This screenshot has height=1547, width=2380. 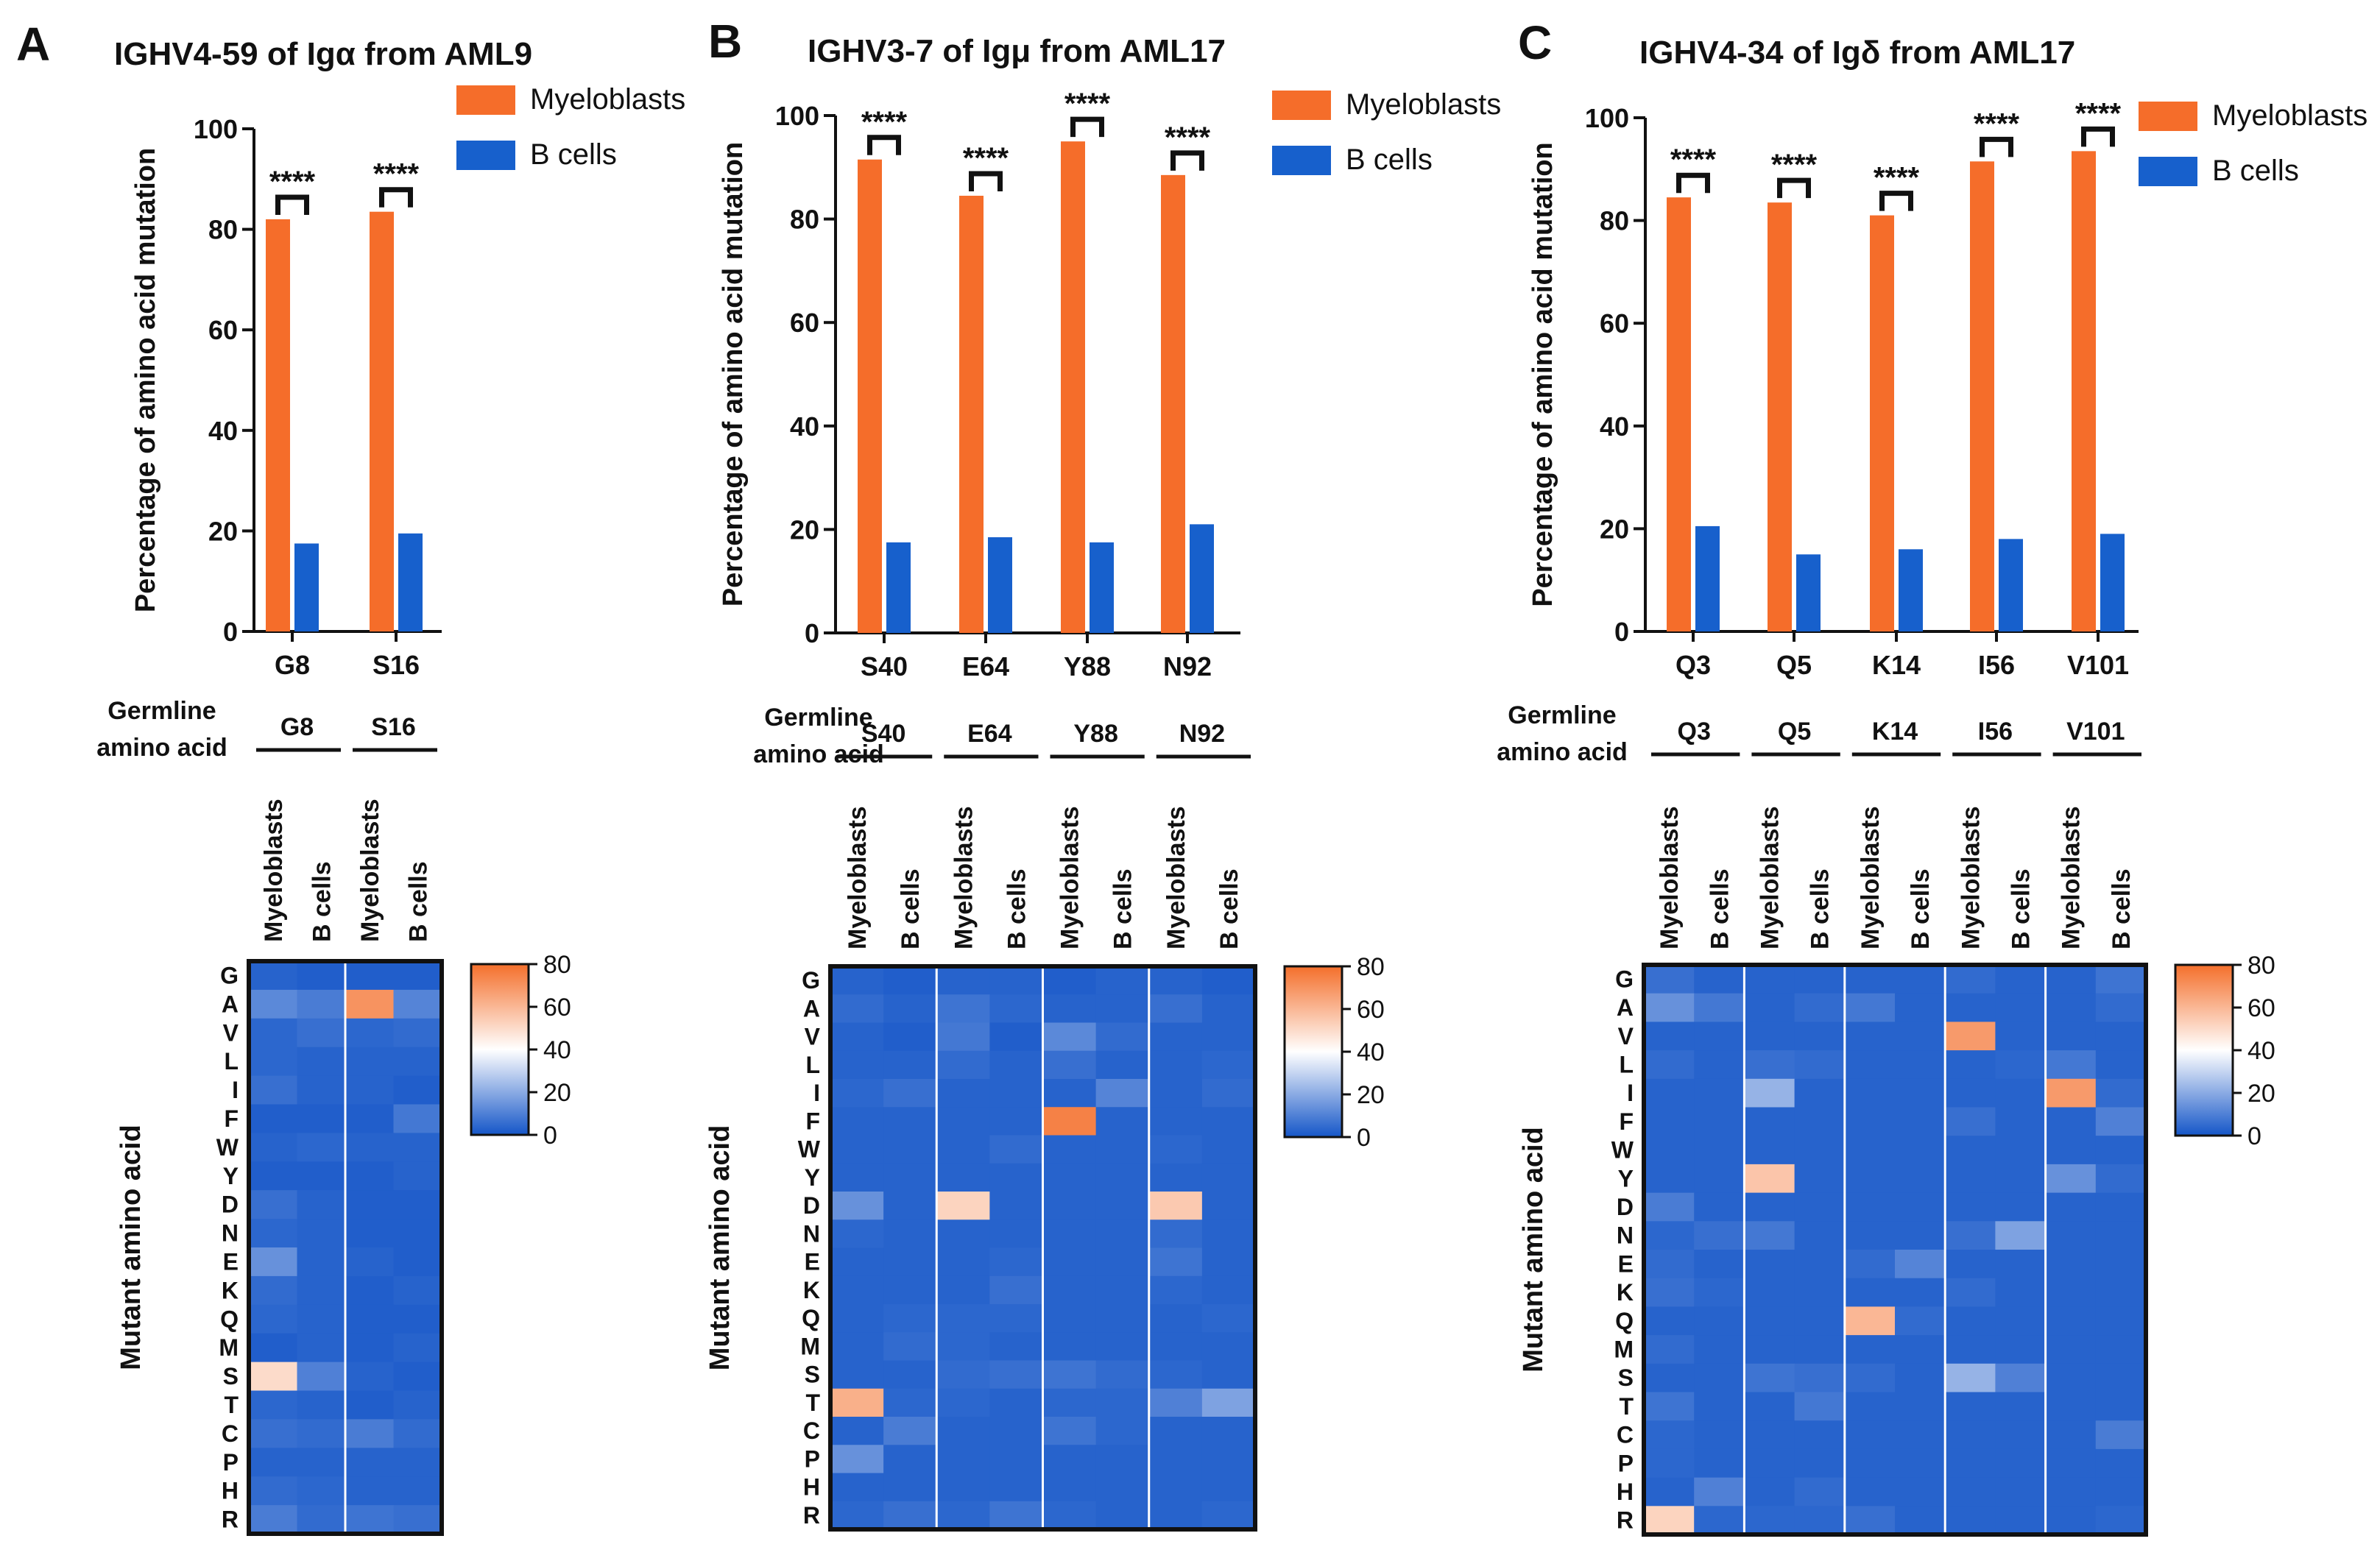 What do you see at coordinates (1693, 665) in the screenshot?
I see `x-tick-label: Q3` at bounding box center [1693, 665].